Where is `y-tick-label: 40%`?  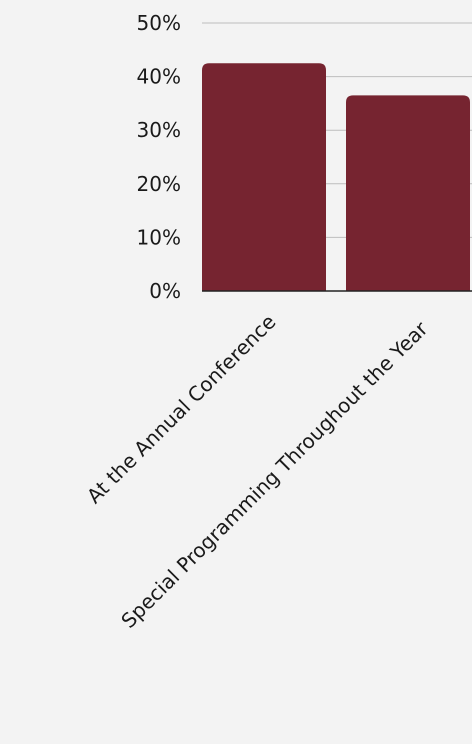 y-tick-label: 40% is located at coordinates (159, 77).